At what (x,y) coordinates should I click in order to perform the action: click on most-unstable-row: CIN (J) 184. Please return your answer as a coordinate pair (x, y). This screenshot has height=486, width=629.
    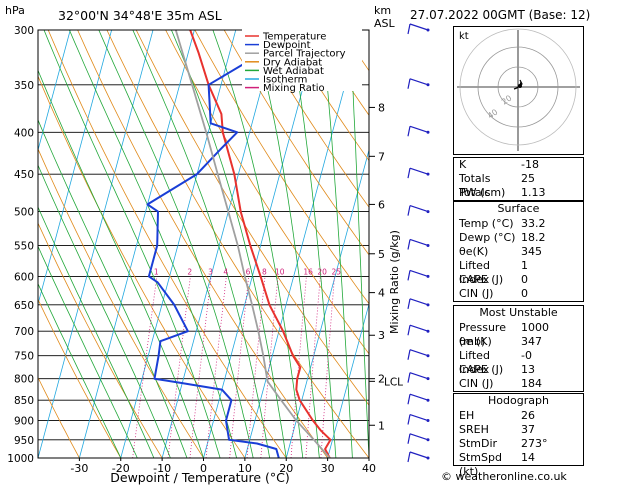
    Looking at the image, I should click on (500, 383).